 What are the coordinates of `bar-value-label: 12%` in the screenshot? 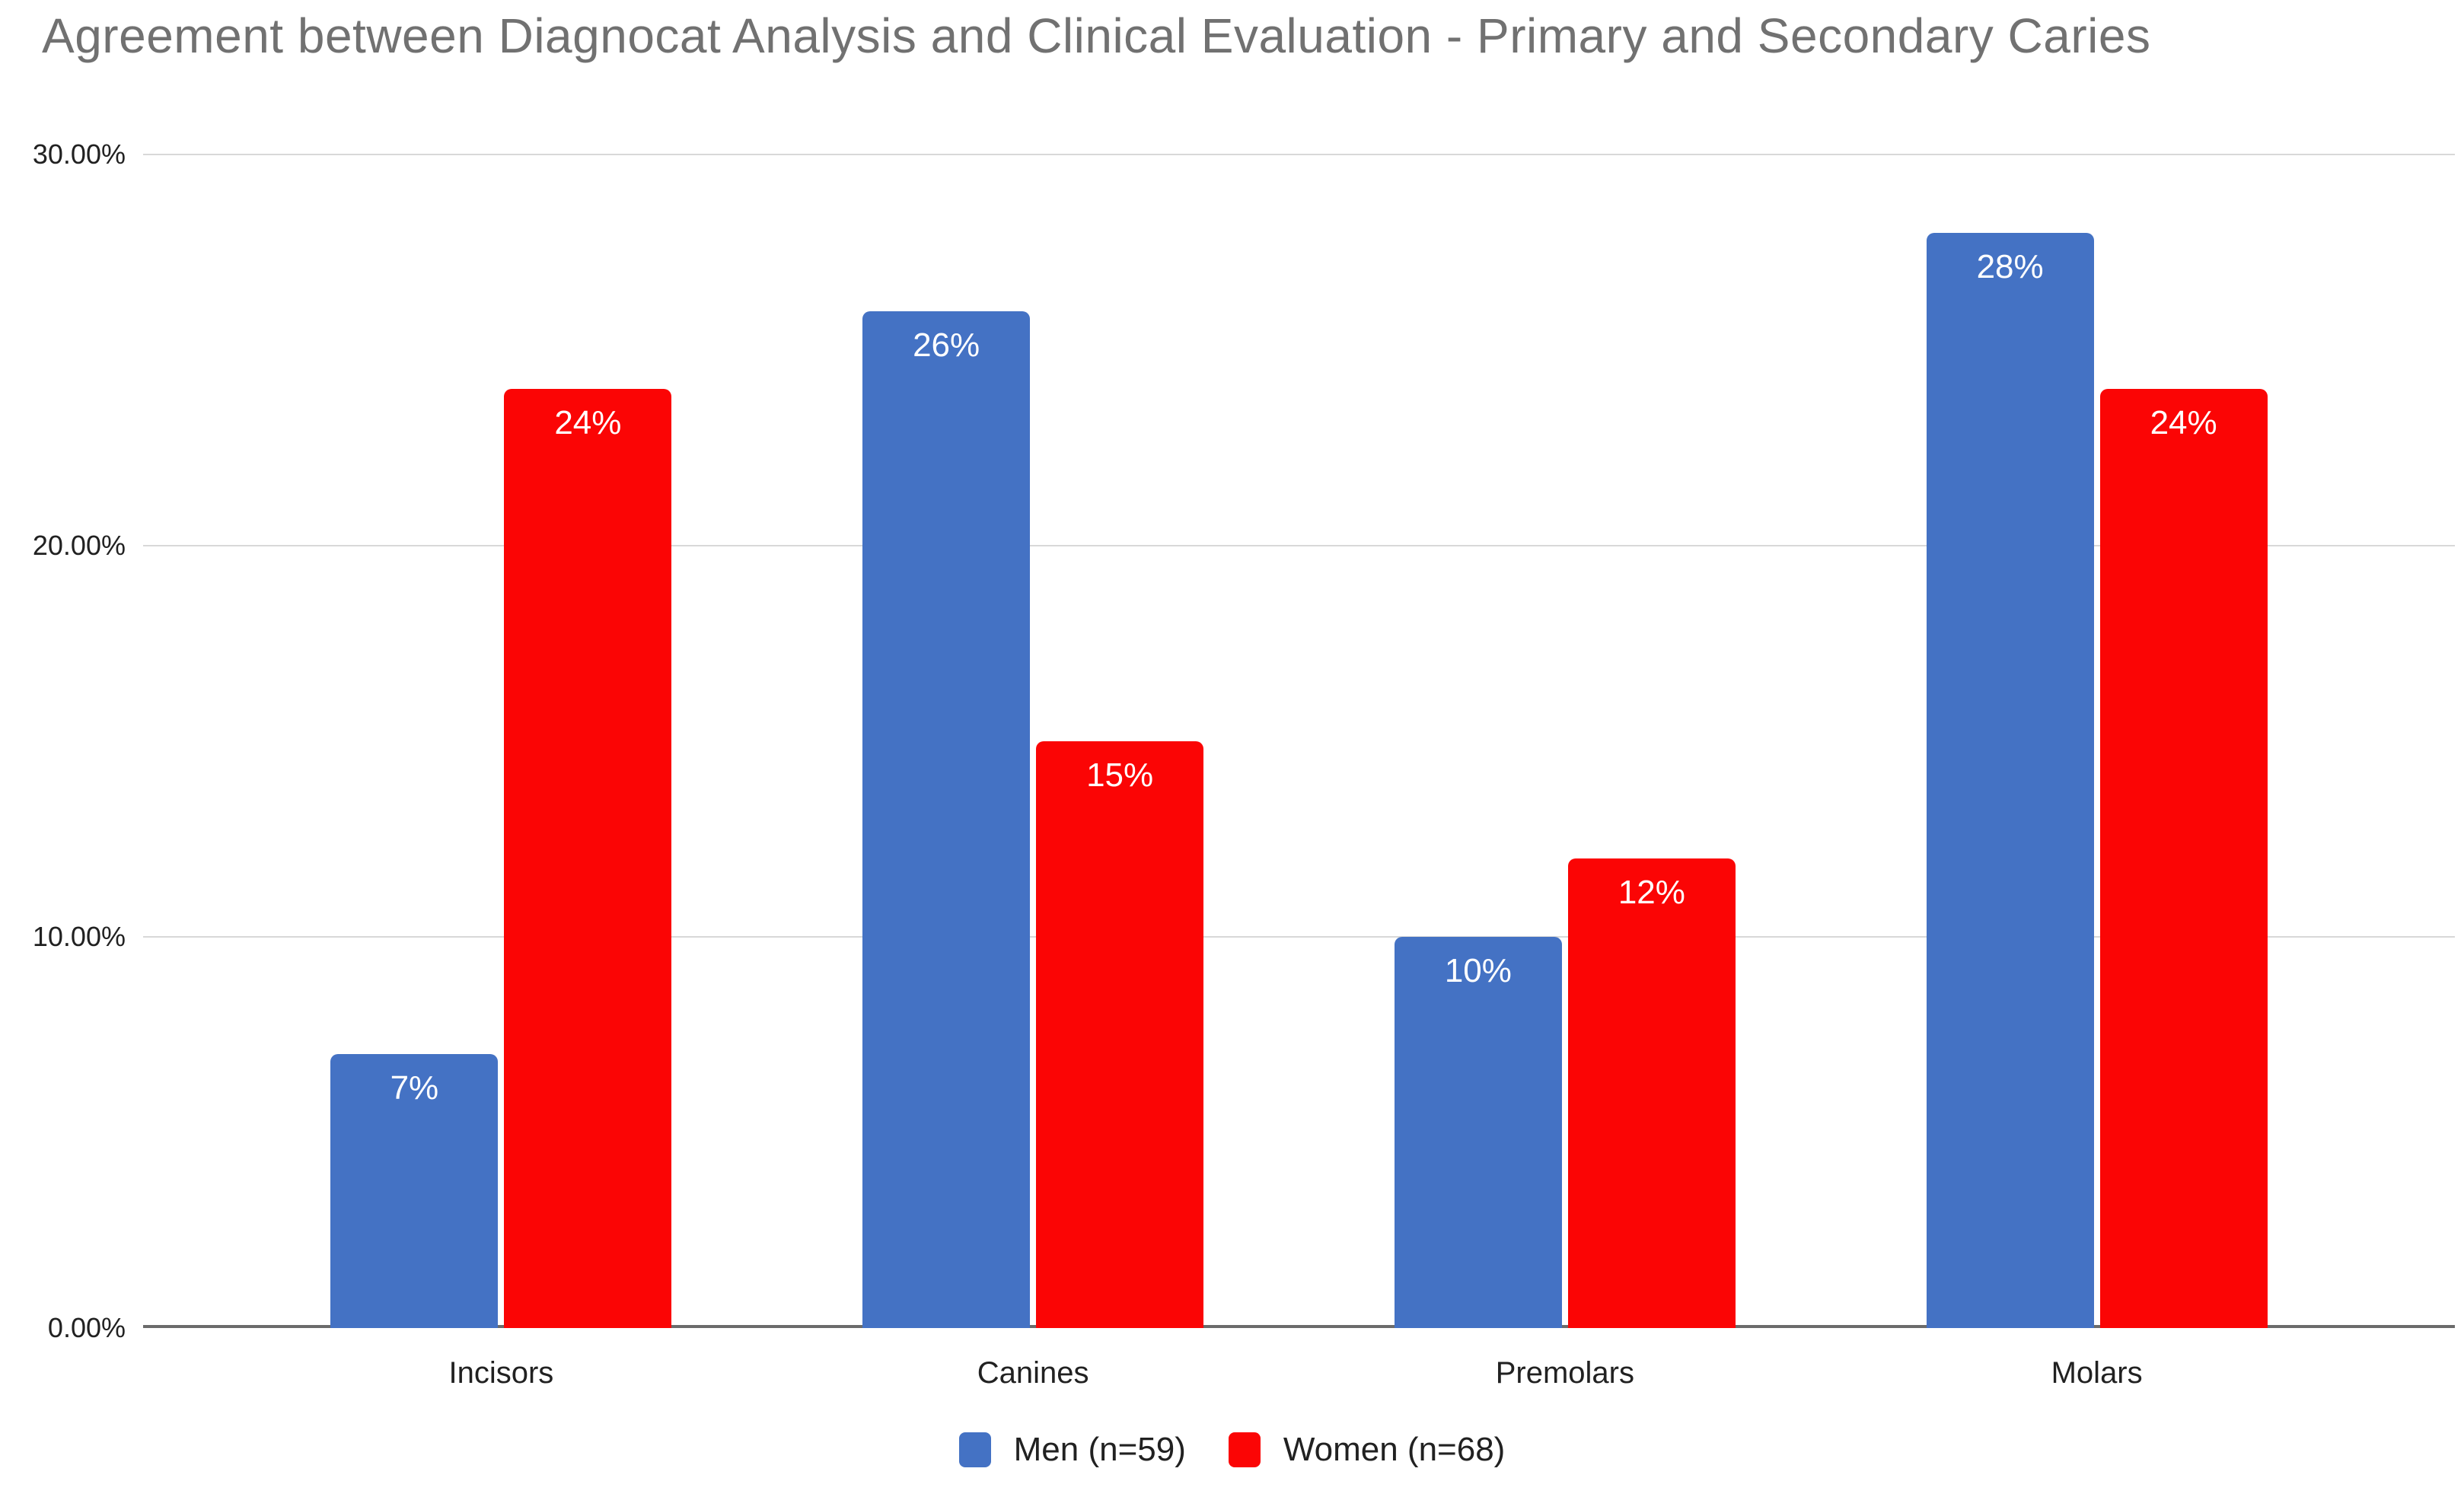 It's located at (1651, 893).